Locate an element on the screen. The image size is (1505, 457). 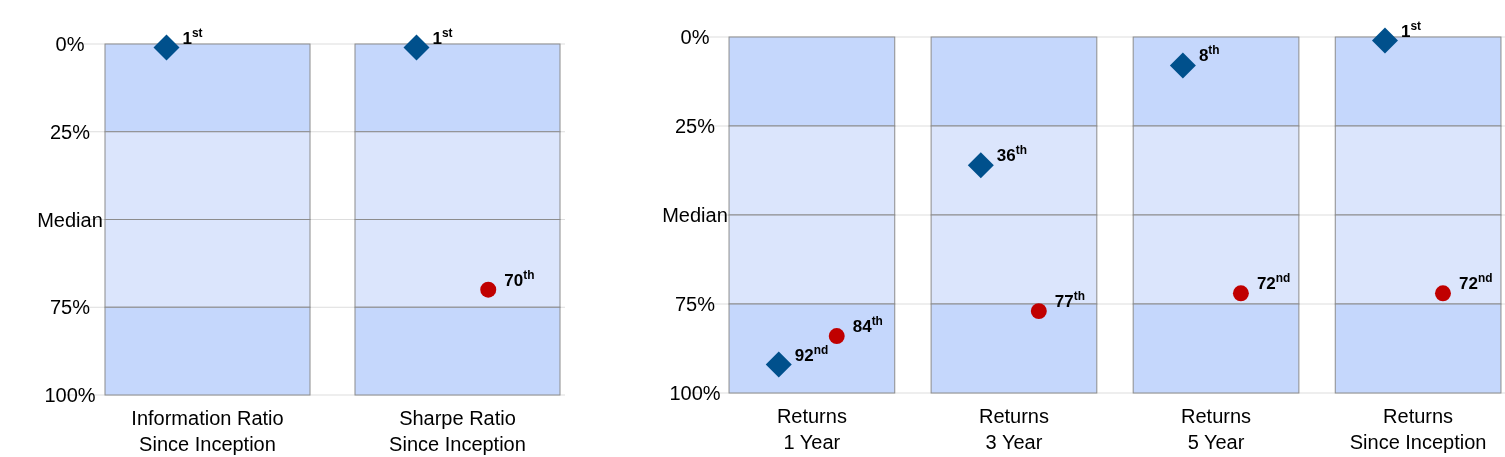
x-tick-label: Sharpe Ratio Since Inception is located at coordinates (457, 431).